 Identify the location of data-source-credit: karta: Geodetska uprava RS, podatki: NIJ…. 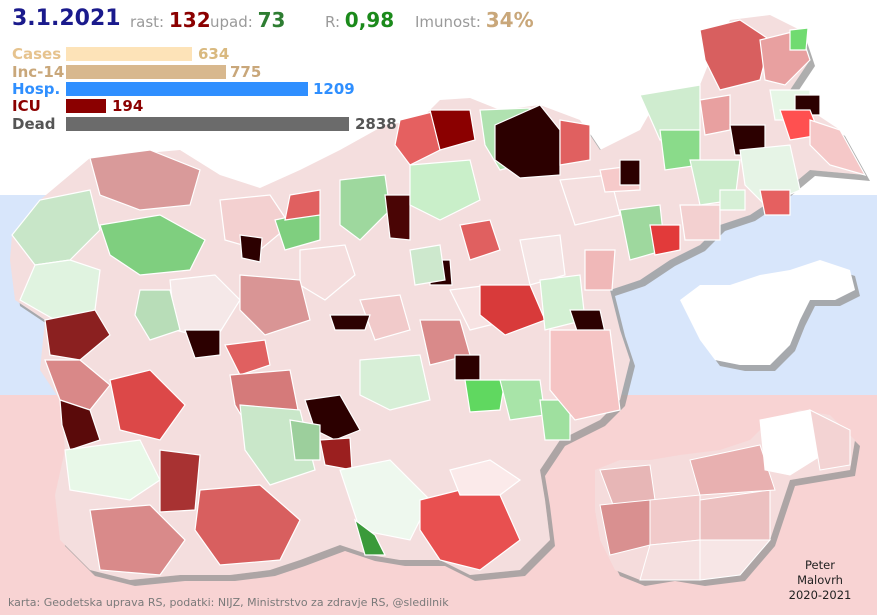
(228, 602).